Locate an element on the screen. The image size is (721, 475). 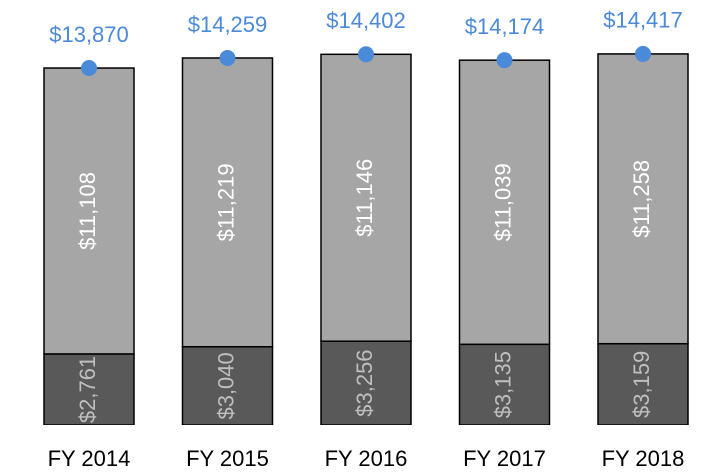
value-label: $3,159 is located at coordinates (641, 384).